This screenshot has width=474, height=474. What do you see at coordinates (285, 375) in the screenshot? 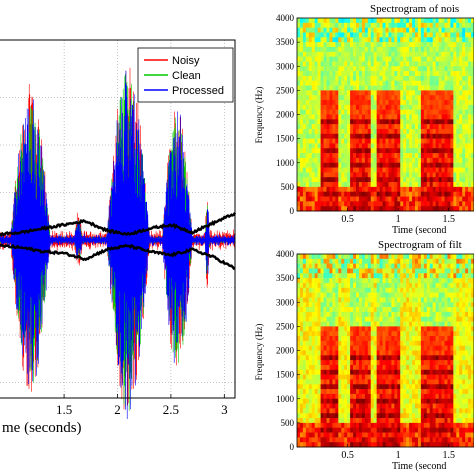
I see `spectrogram-y-tick-label: 1500` at bounding box center [285, 375].